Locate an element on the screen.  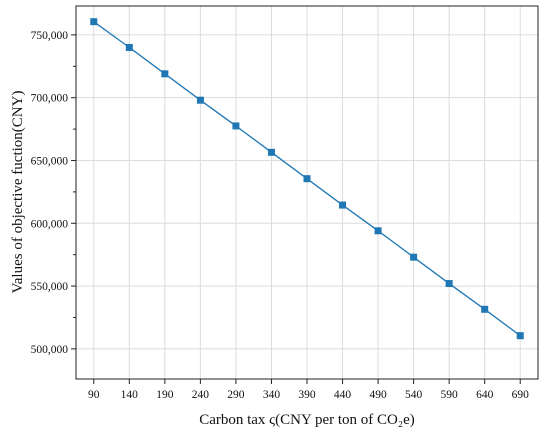
y-tick-label: 550,000 is located at coordinates (50, 287).